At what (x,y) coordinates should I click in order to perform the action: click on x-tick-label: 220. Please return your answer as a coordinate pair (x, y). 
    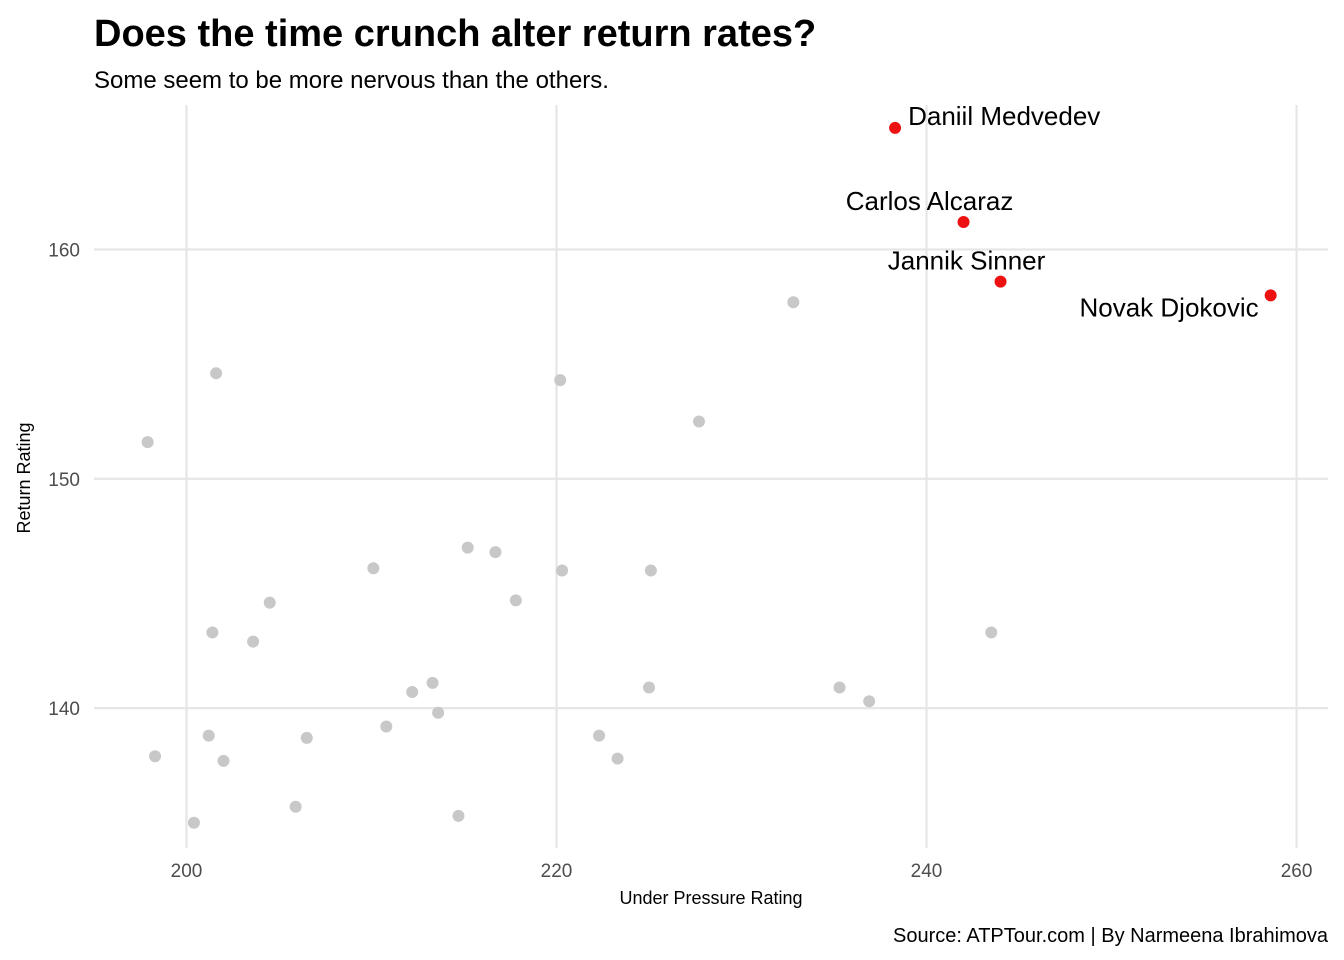
    Looking at the image, I should click on (557, 871).